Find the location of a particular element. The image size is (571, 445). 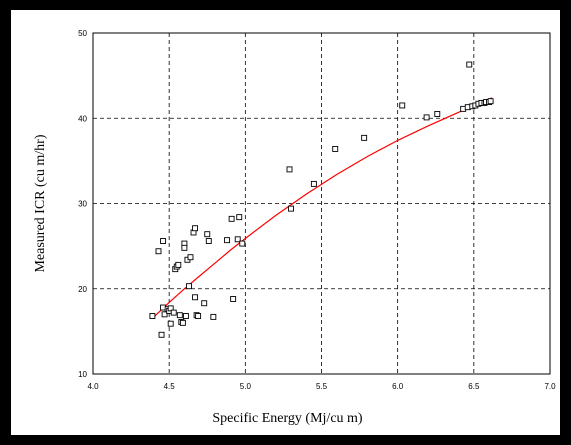

y-tick-label: 50 is located at coordinates (82, 33).